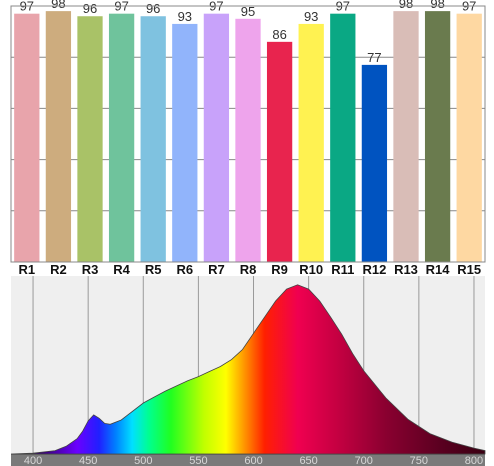 This screenshot has width=494, height=466. What do you see at coordinates (469, 7) in the screenshot?
I see `bar-value-r15: 97` at bounding box center [469, 7].